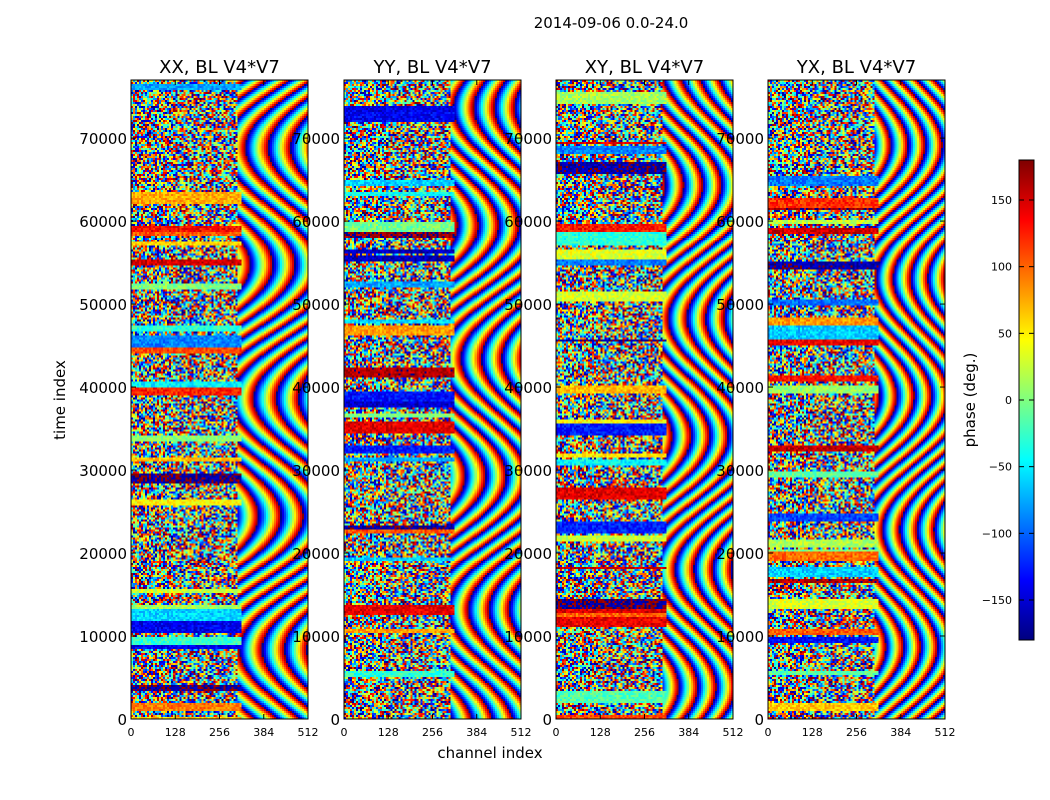  Describe the element at coordinates (611, 23) in the screenshot. I see `figure-suptitle: 2014-09-06 0.0-24.0` at that location.